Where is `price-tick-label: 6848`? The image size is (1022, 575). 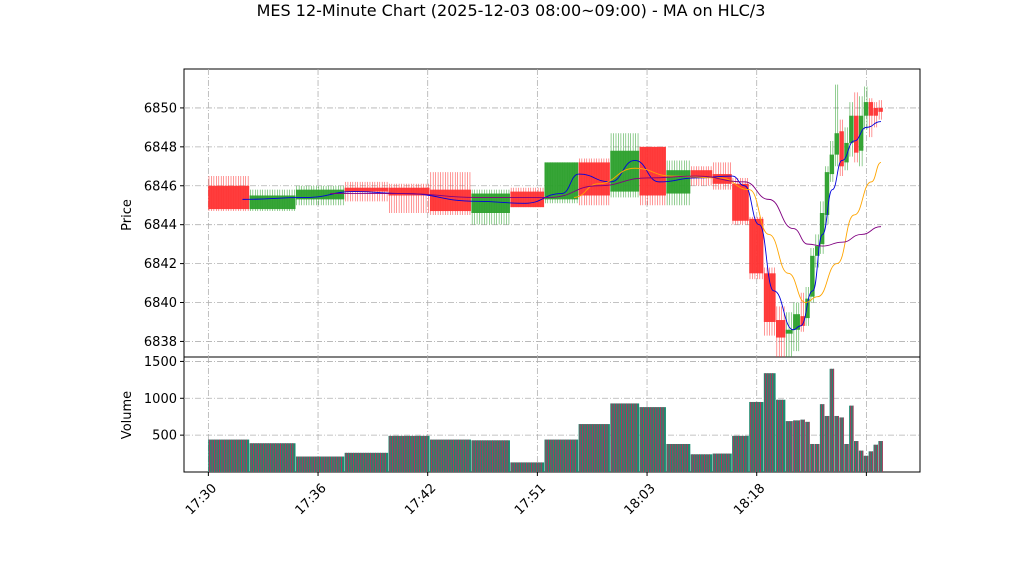
price-tick-label: 6848 is located at coordinates (160, 147).